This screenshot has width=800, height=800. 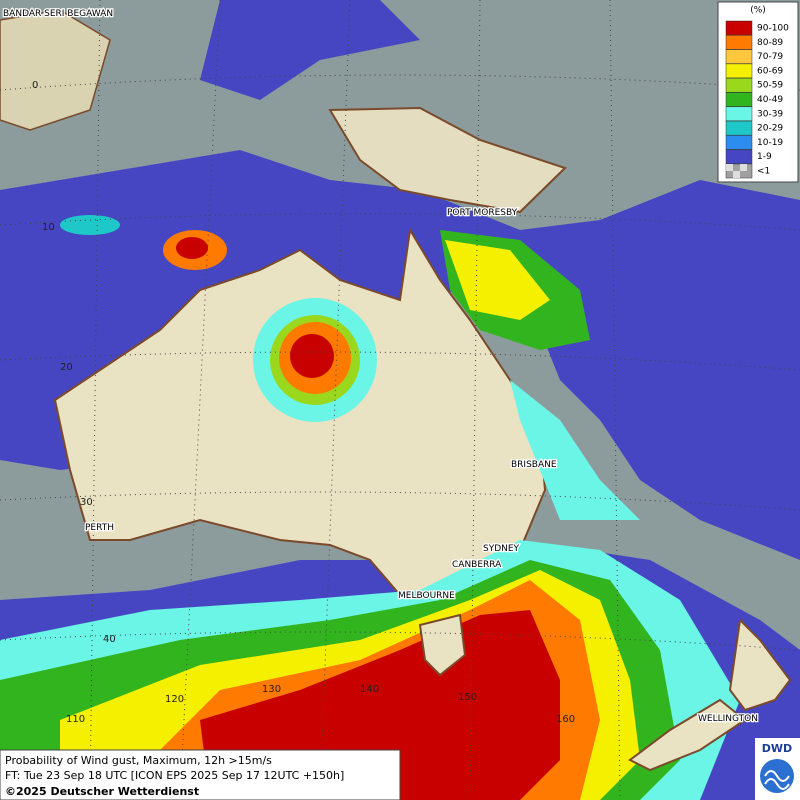 What do you see at coordinates (174, 699) in the screenshot?
I see `lon-label: 120` at bounding box center [174, 699].